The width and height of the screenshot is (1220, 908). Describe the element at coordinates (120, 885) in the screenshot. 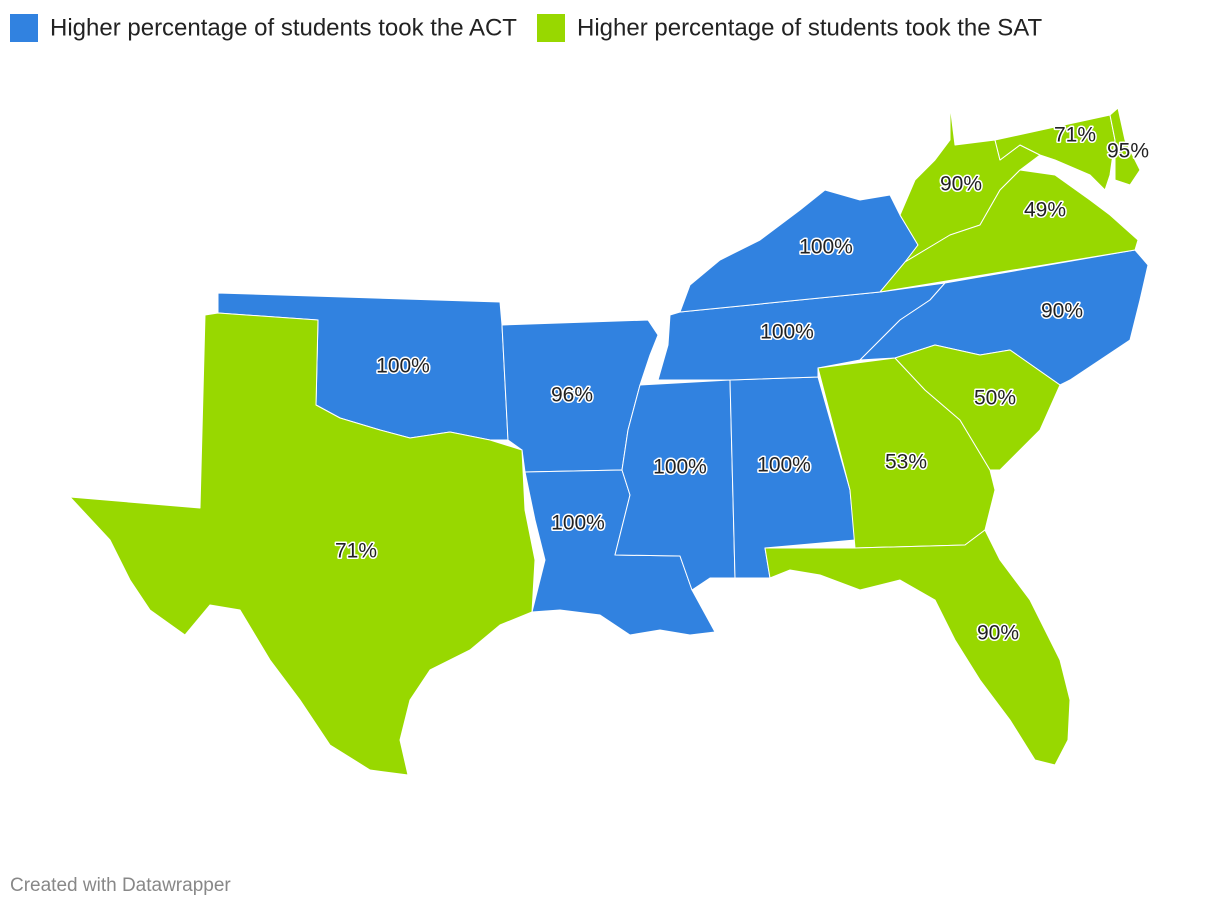

I see `footer: Created with Datawrapper` at that location.